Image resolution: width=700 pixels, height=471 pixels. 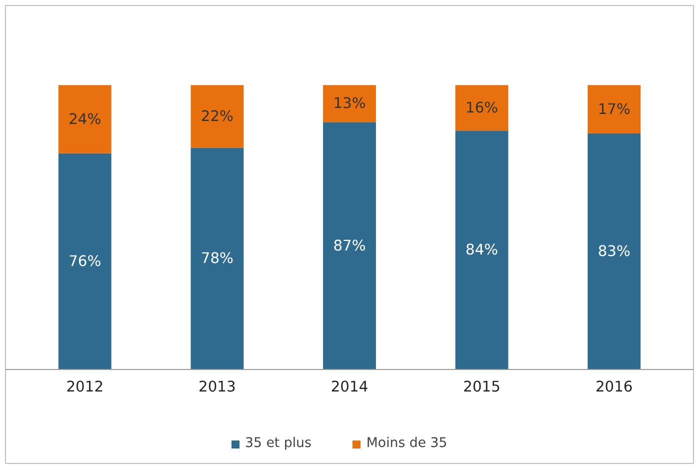 I want to click on data-label: 16%, so click(x=482, y=107).